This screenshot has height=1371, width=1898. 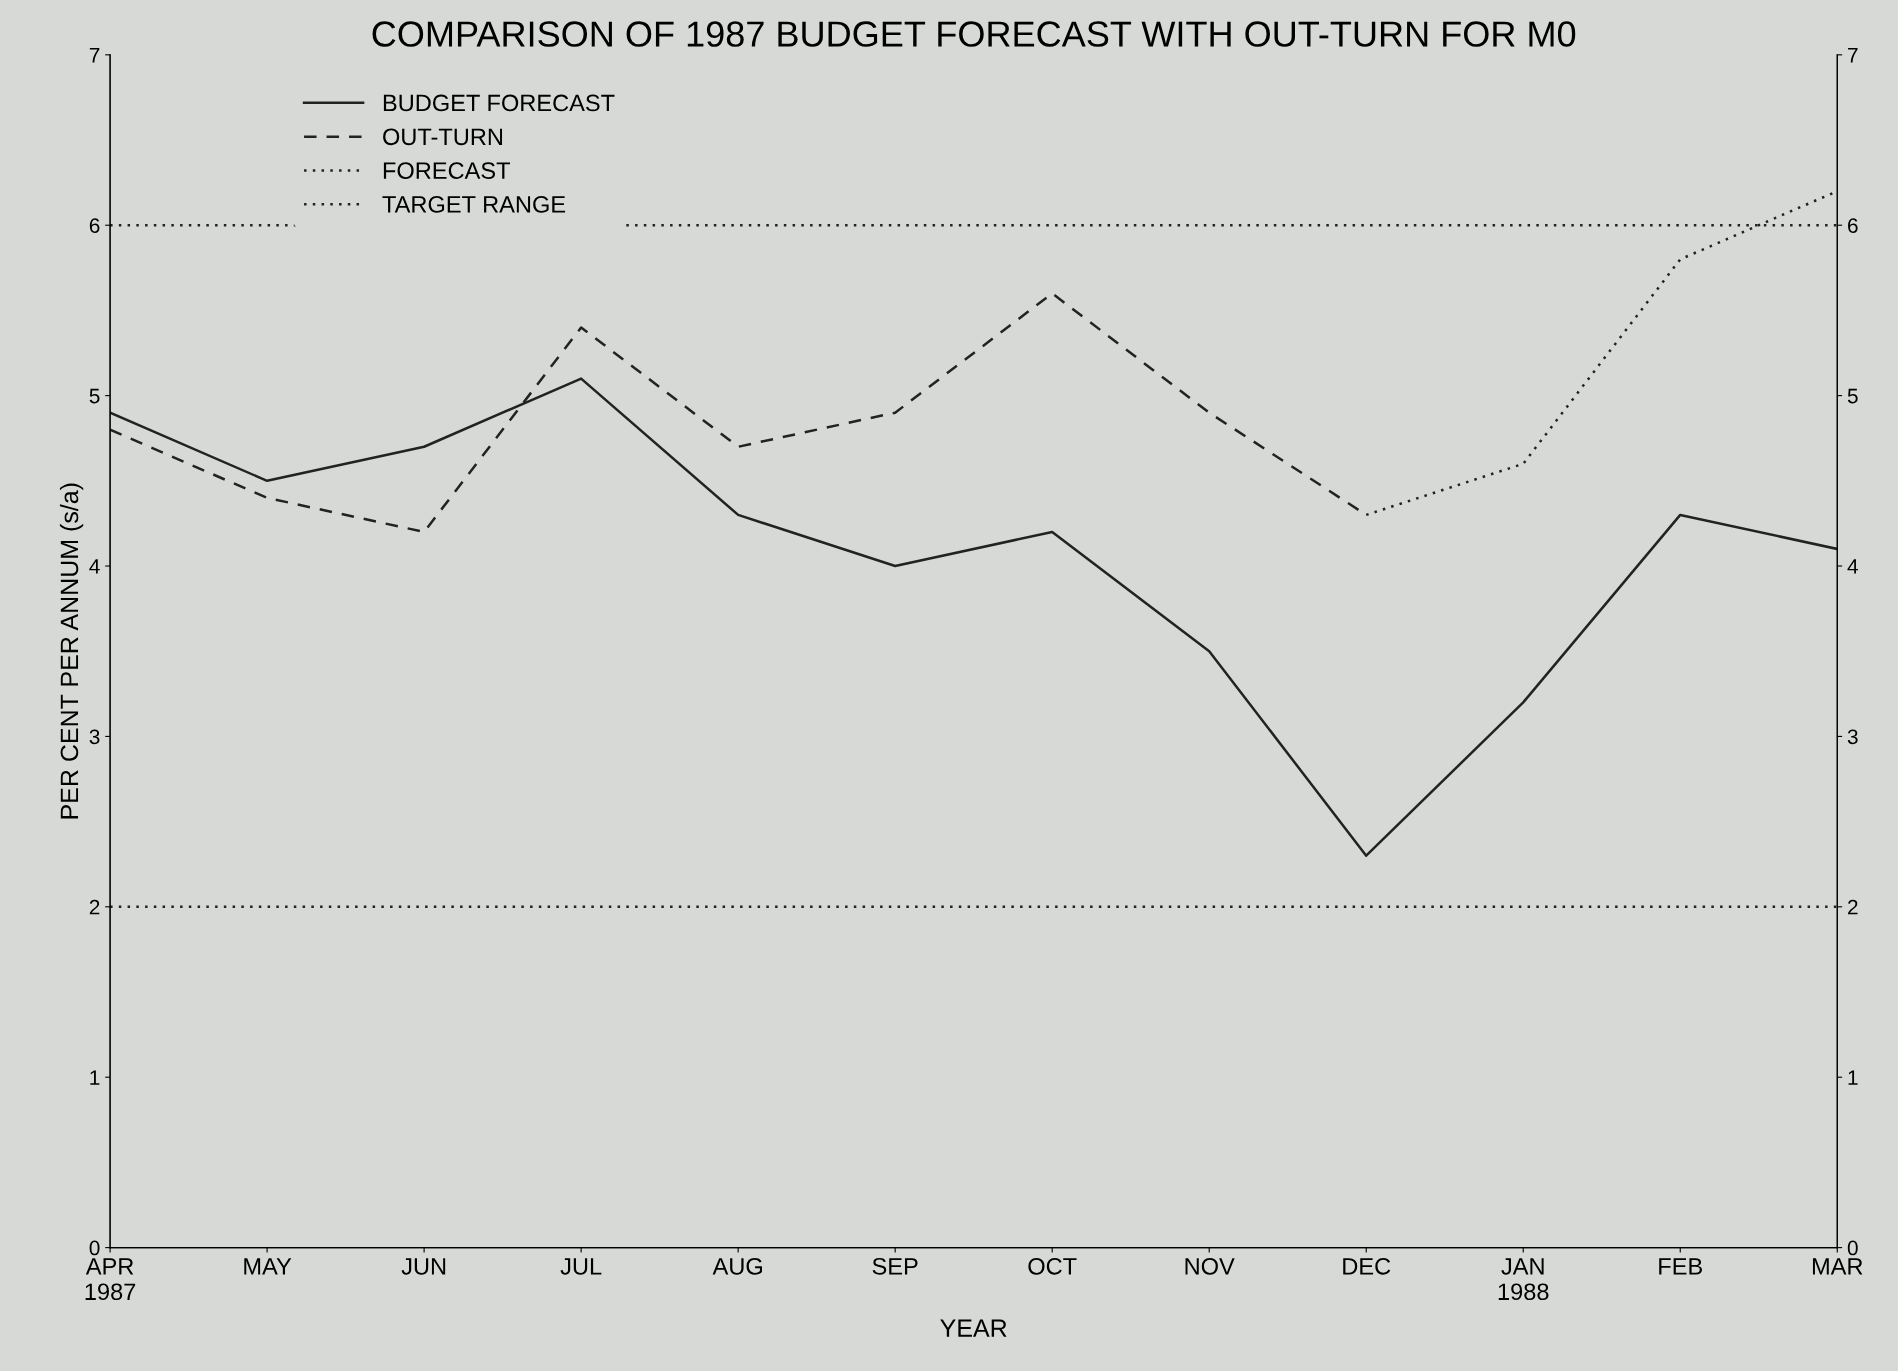 What do you see at coordinates (1523, 1279) in the screenshot?
I see `x-tick-label: JAN 1988` at bounding box center [1523, 1279].